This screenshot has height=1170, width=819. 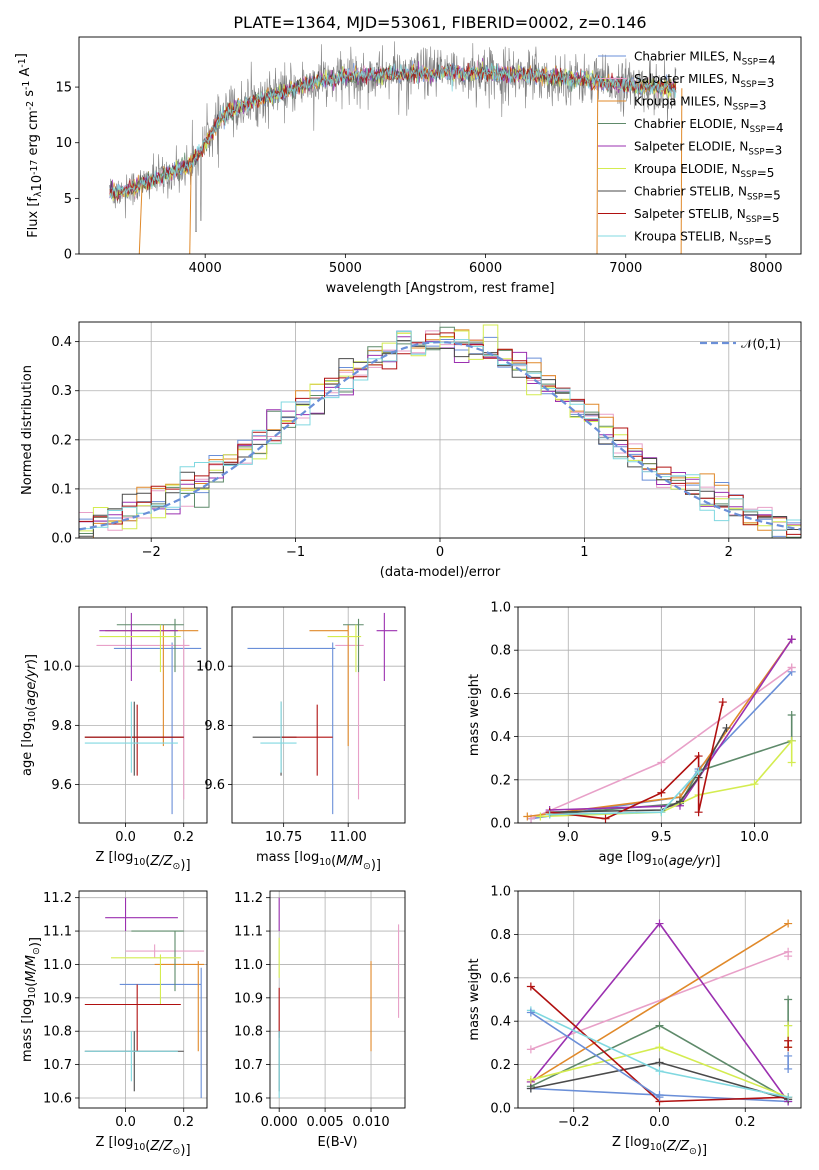 What do you see at coordinates (745, 1122) in the screenshot?
I see `x-tick-label: 0.2` at bounding box center [745, 1122].